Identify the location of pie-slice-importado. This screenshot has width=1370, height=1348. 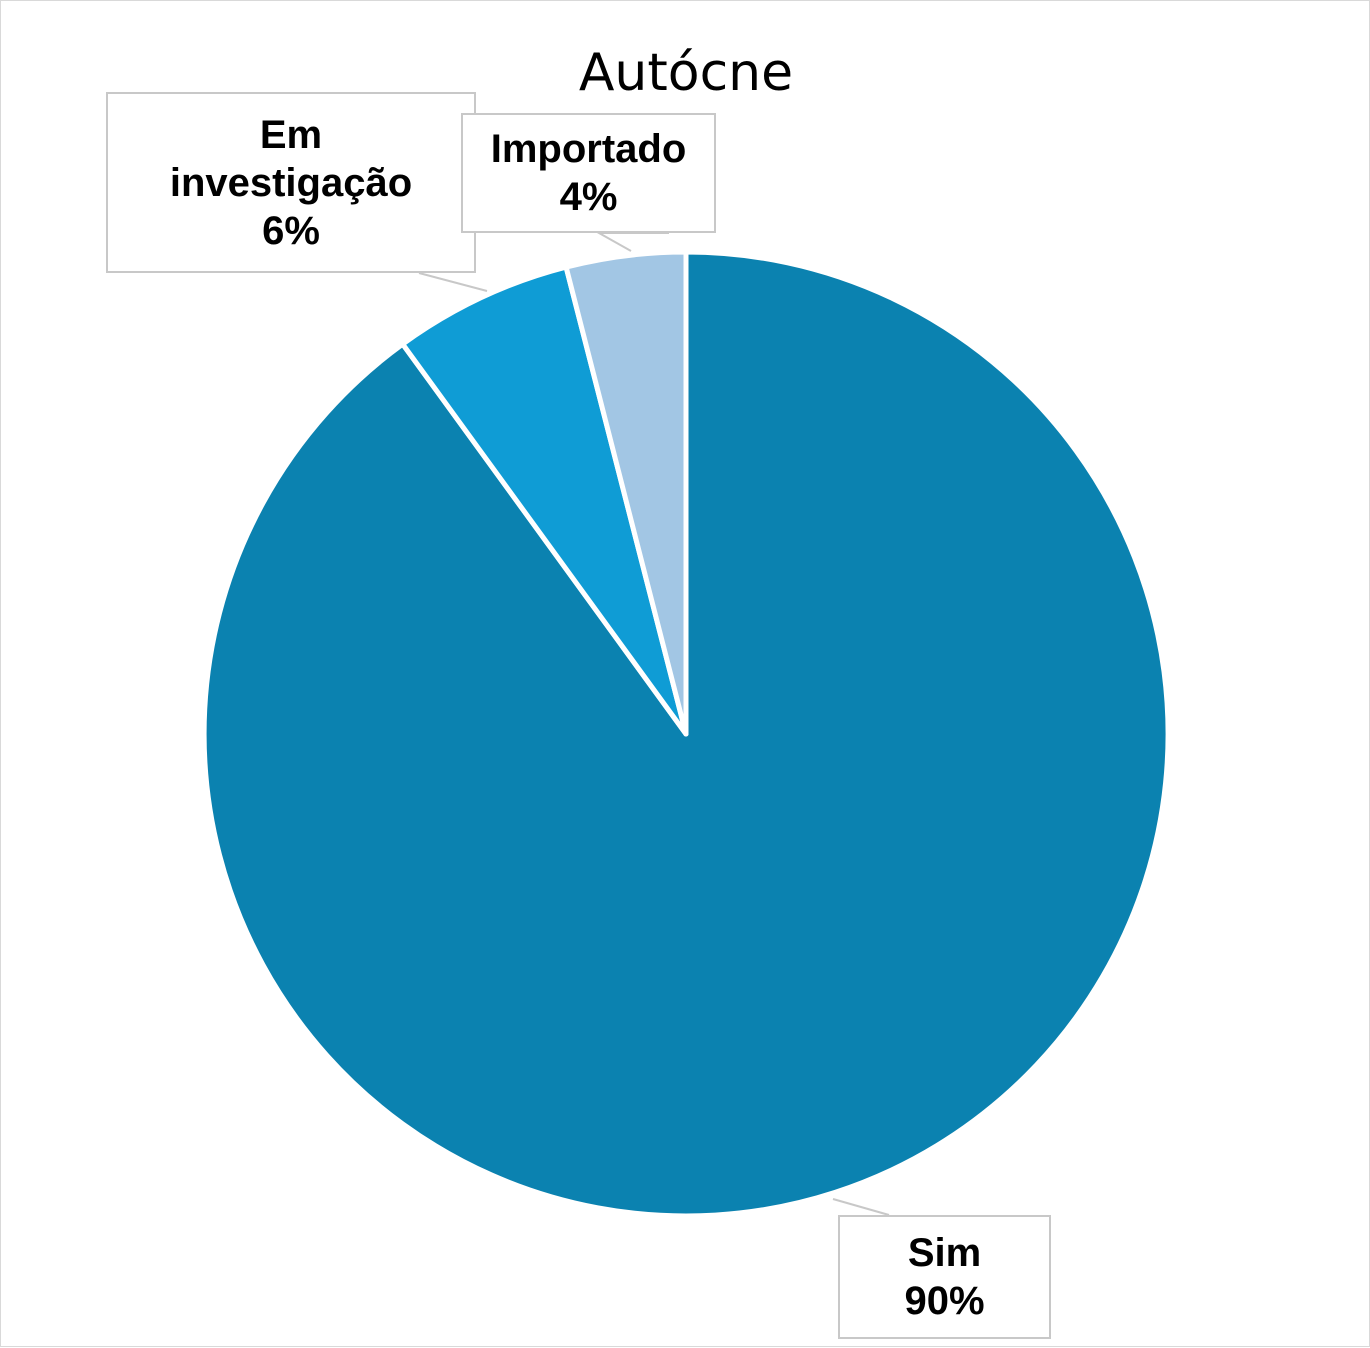
(626, 493).